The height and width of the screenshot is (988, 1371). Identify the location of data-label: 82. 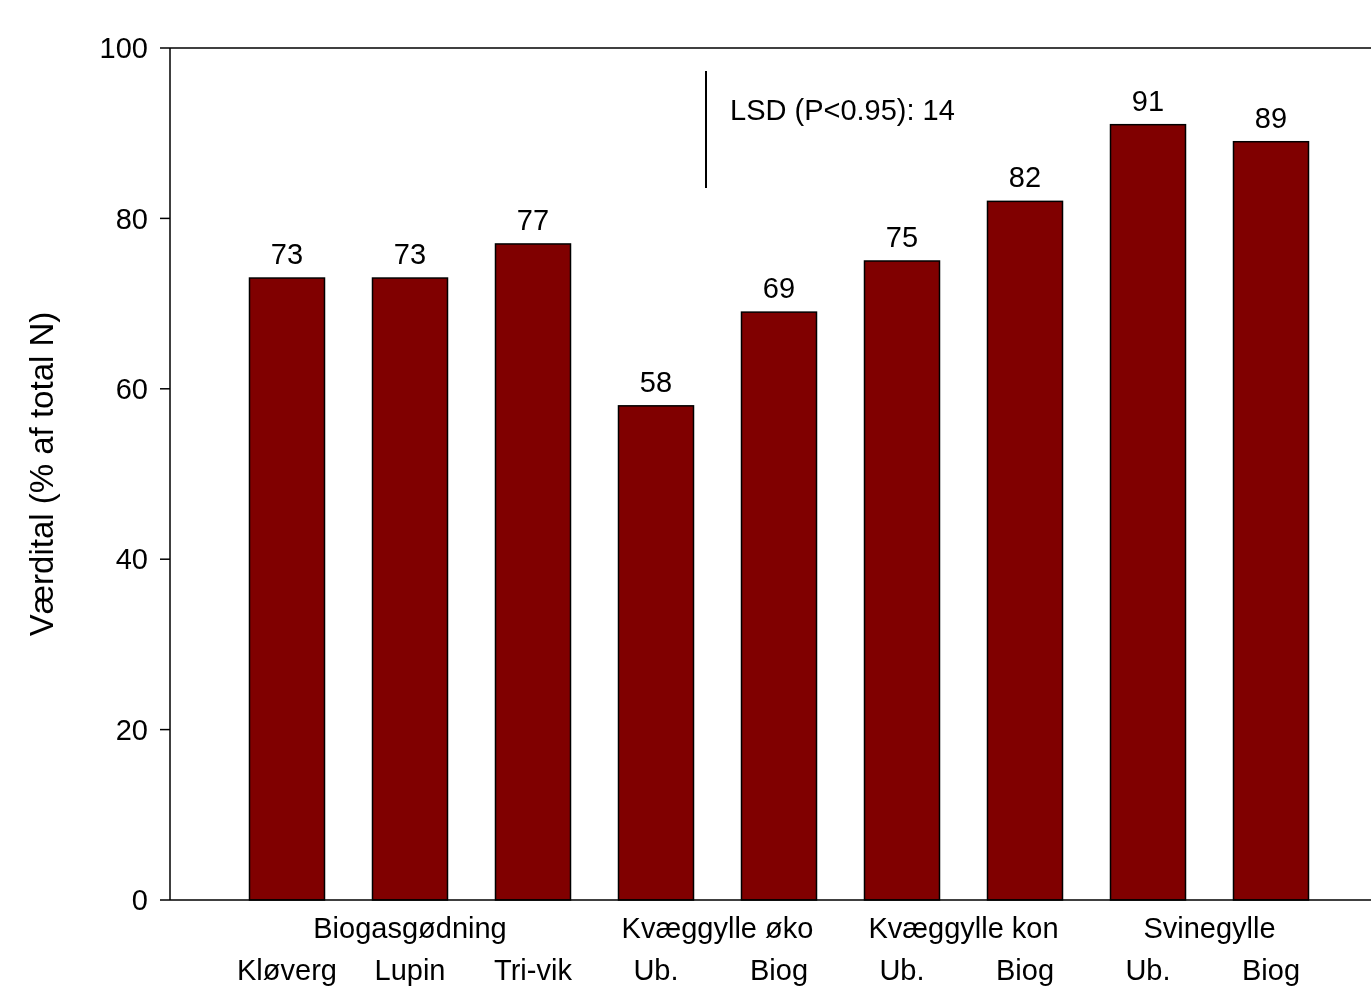
(1025, 177).